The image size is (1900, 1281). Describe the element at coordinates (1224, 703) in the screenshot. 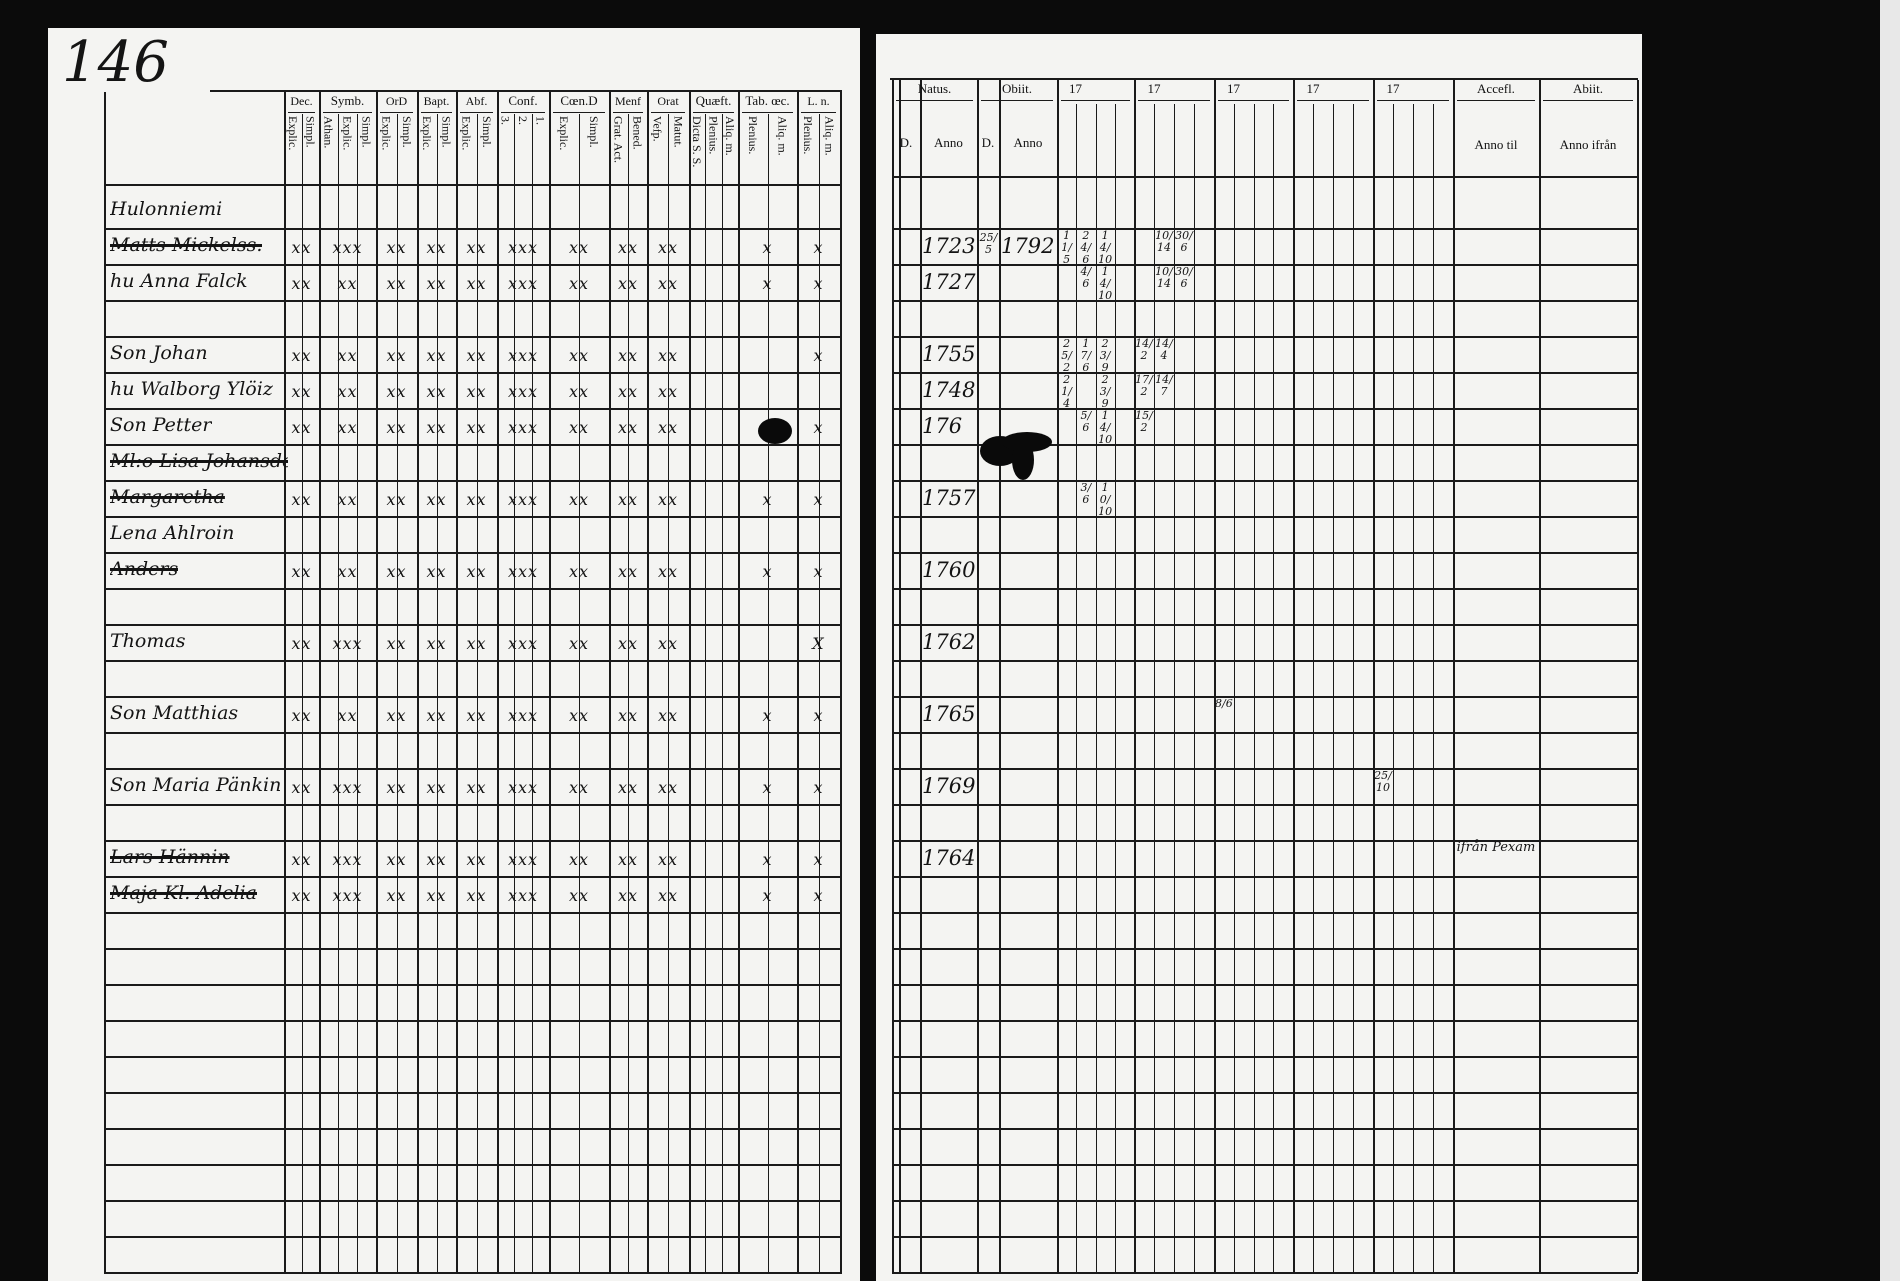

I see `communion-date: 8/6` at that location.